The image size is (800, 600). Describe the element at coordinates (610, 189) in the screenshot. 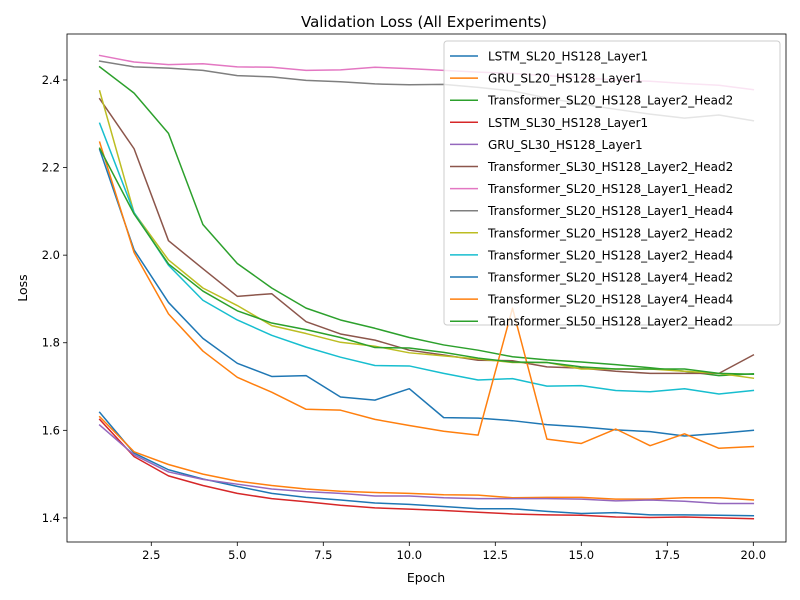

I see `legend-entry: Transformer_SL20_HS128_Layer1_Head2` at that location.